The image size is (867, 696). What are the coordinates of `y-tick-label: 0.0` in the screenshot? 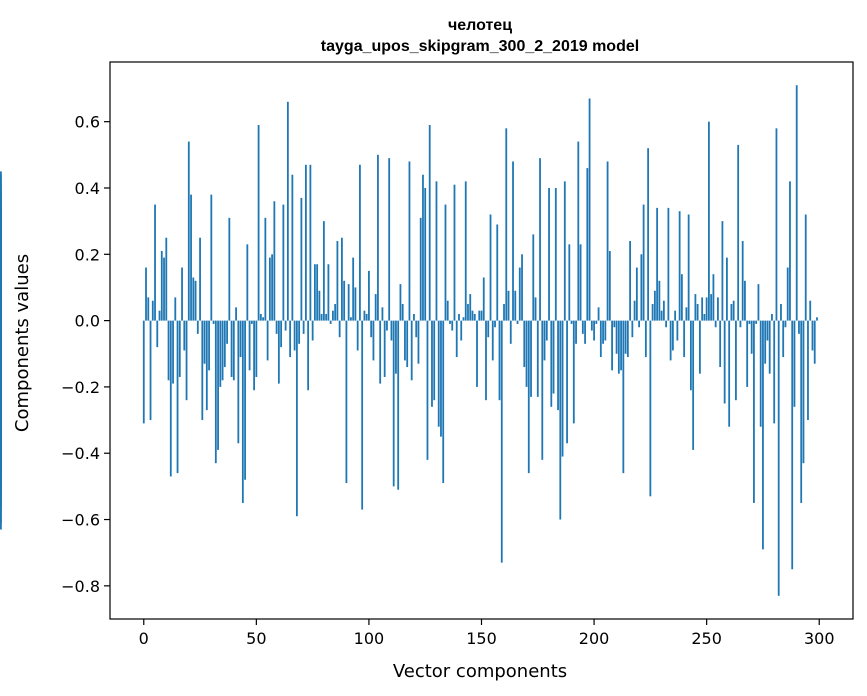 It's located at (87, 321).